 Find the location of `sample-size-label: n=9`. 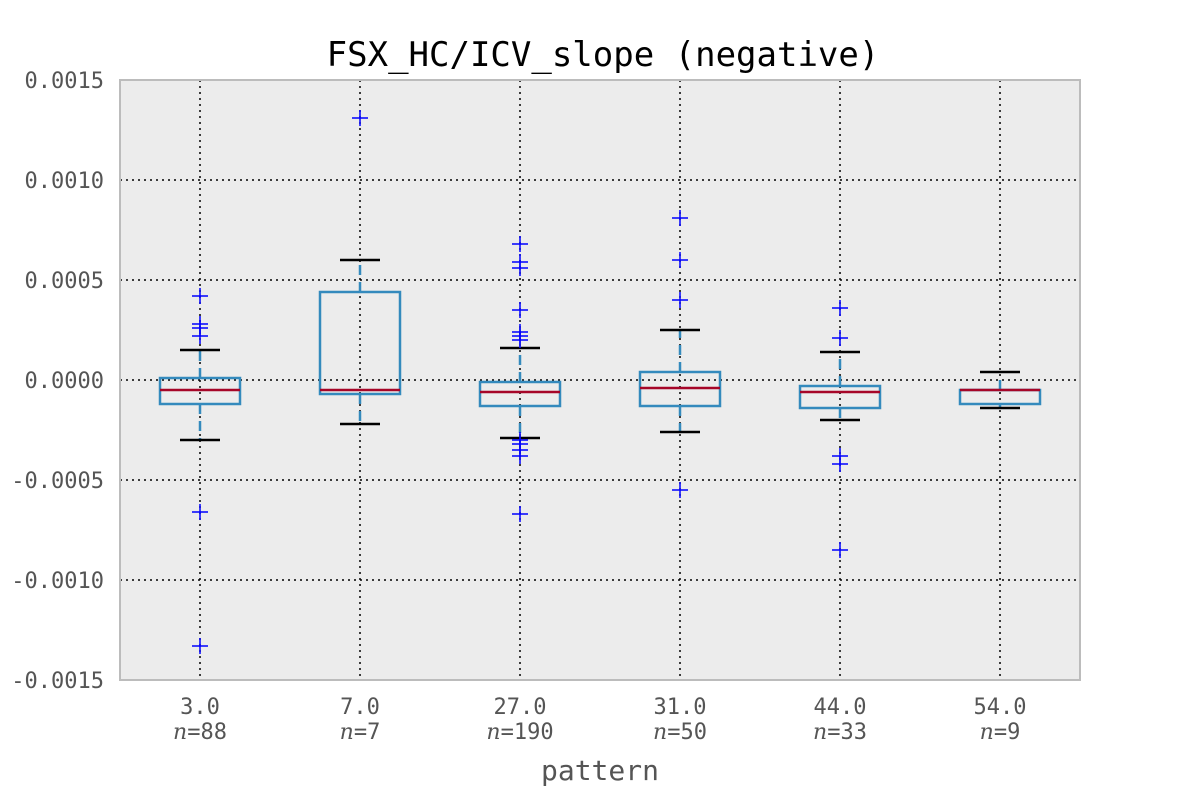

sample-size-label: n=9 is located at coordinates (1000, 732).